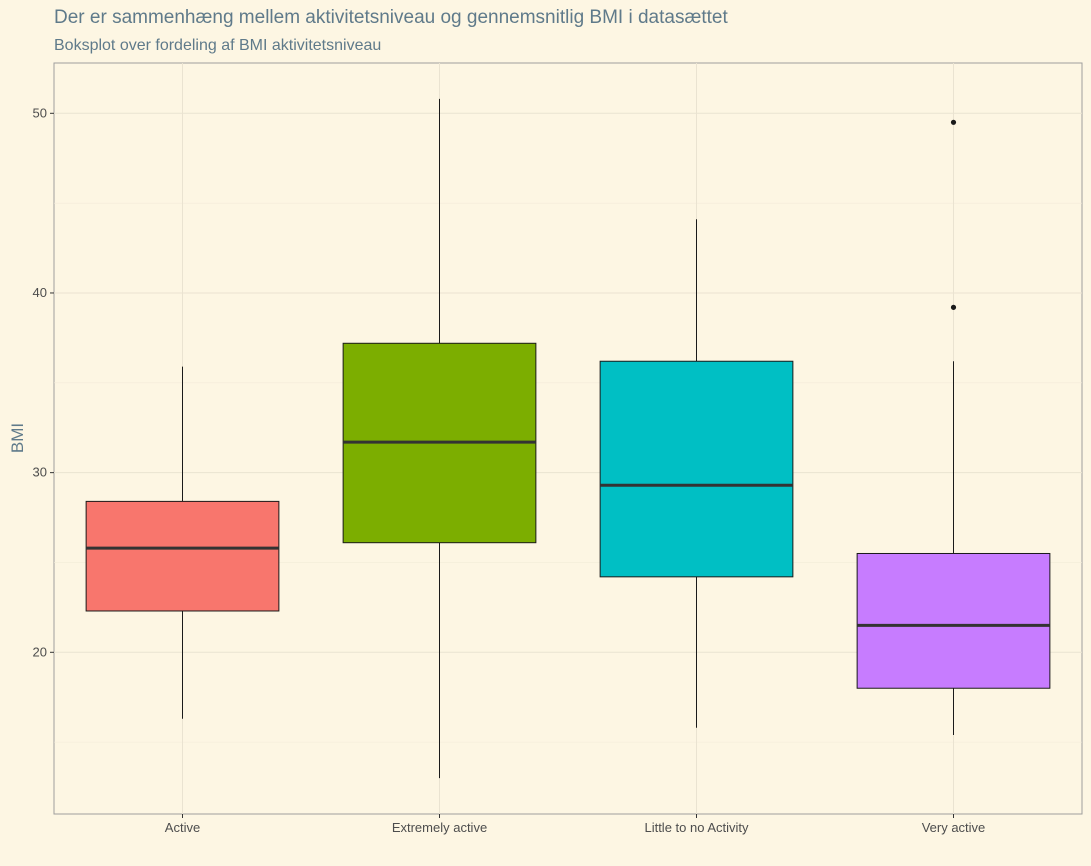  I want to click on box-very-active, so click(953, 427).